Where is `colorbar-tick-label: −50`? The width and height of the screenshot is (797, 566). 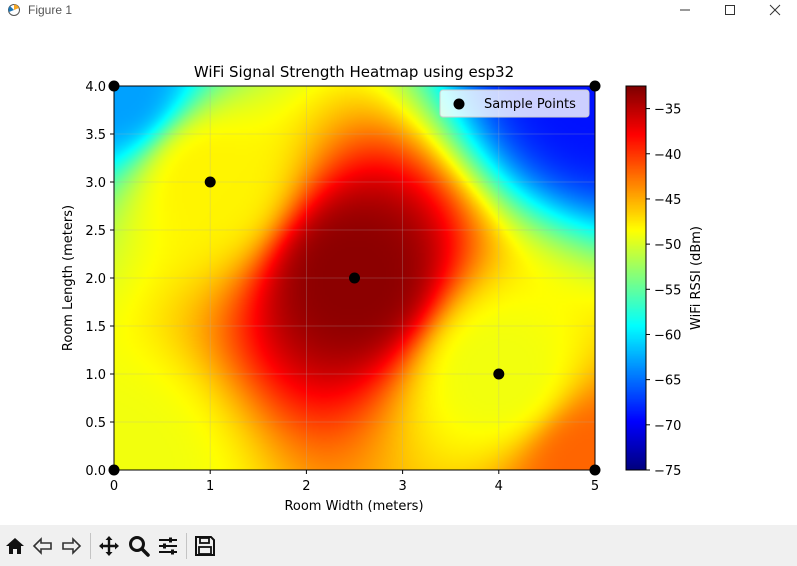 colorbar-tick-label: −50 is located at coordinates (667, 245).